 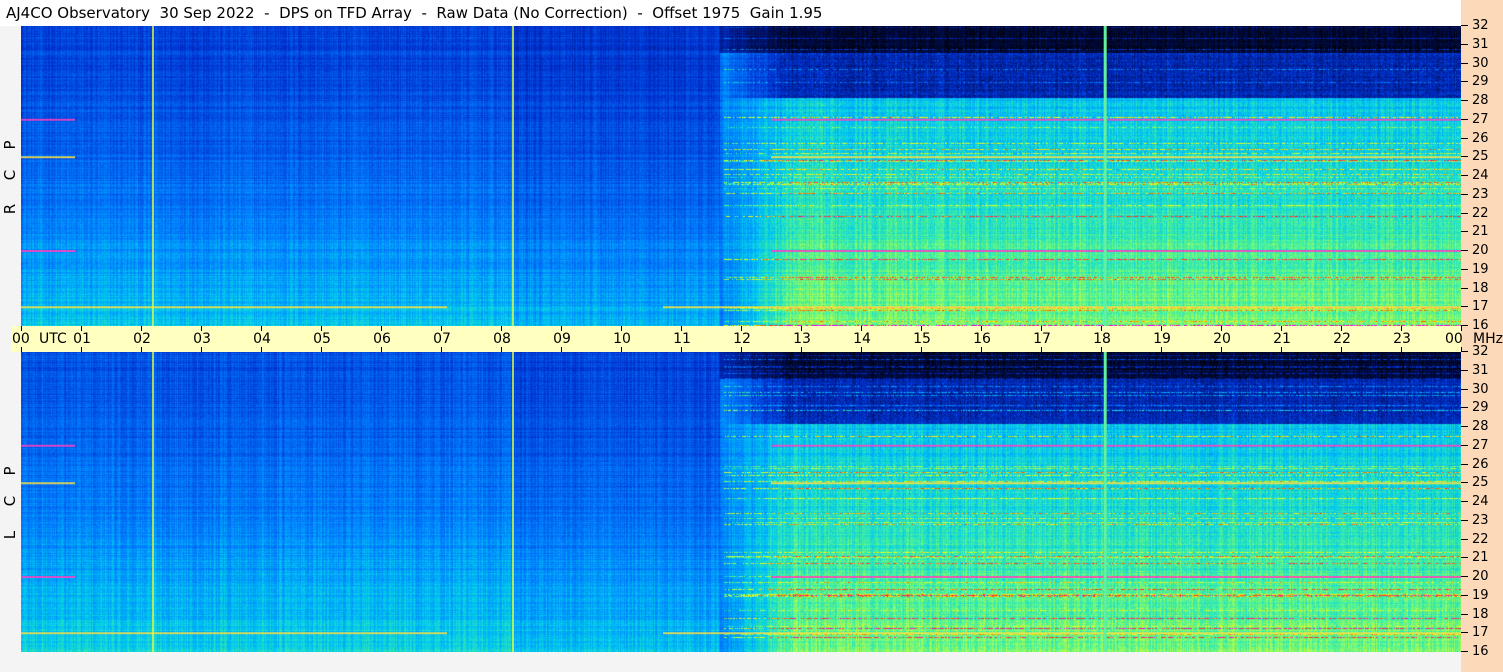 I want to click on freq-tick-text: 27, so click(x=1480, y=445).